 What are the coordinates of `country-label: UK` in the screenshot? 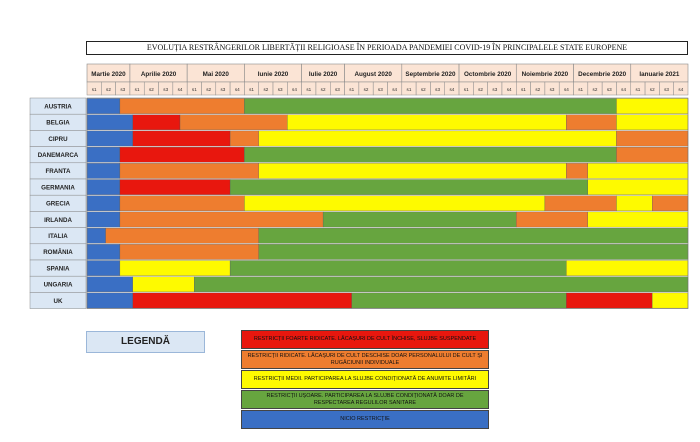 It's located at (58, 301).